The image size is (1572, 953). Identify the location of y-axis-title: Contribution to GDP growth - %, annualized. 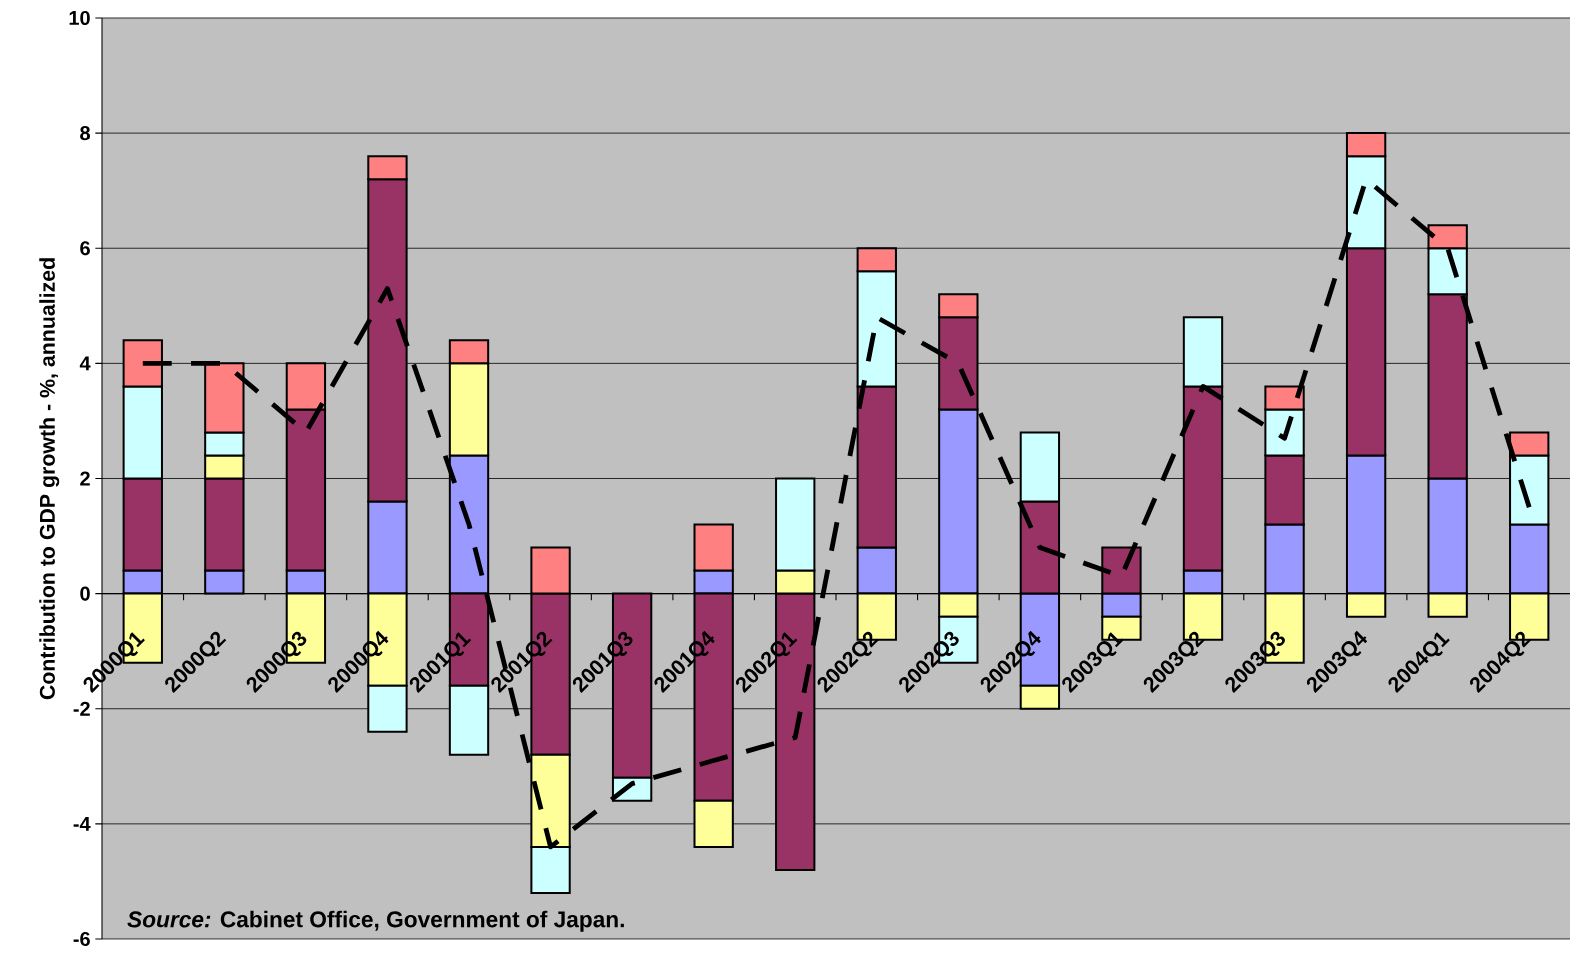
(49, 479).